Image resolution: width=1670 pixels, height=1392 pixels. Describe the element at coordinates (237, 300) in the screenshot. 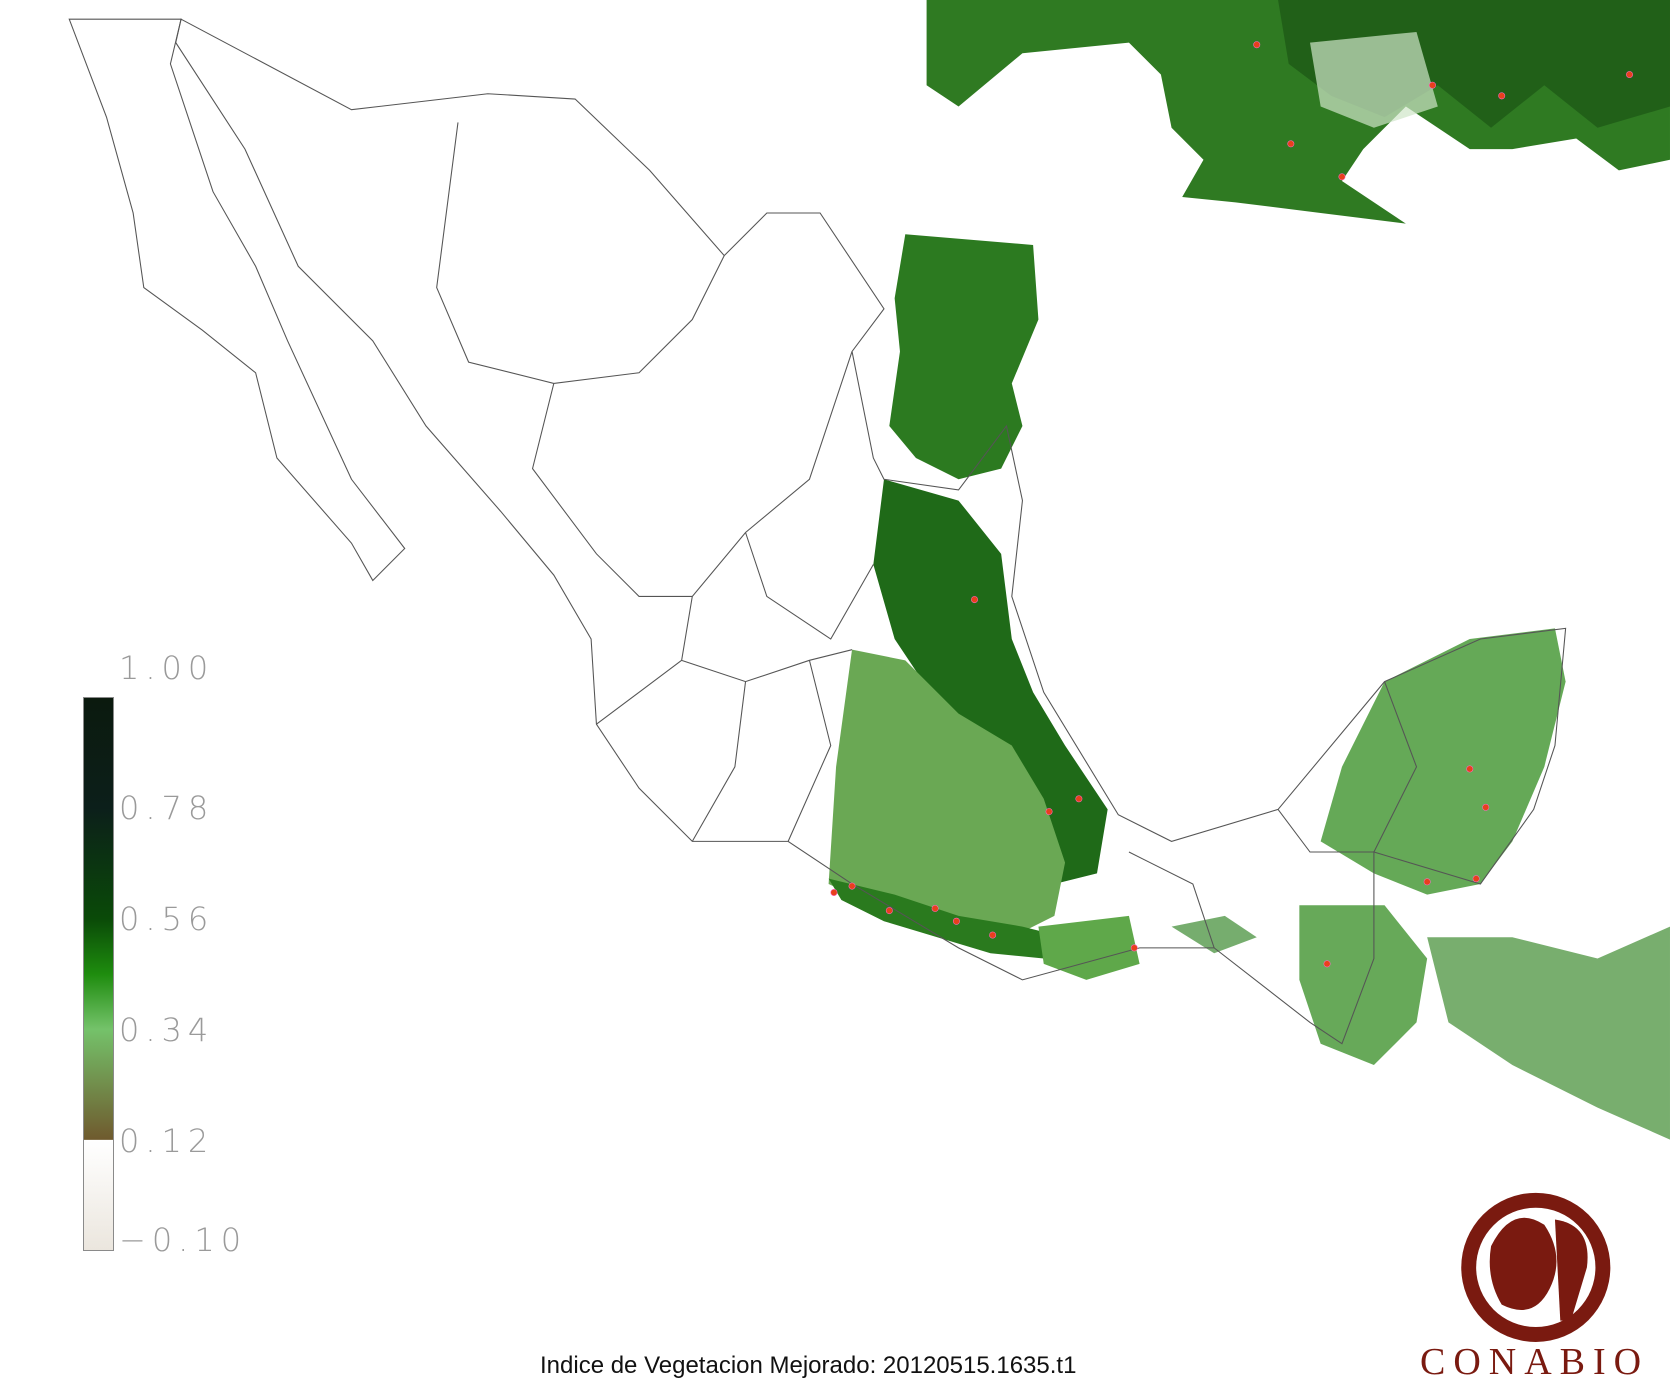

I see `baja-california-outline` at that location.